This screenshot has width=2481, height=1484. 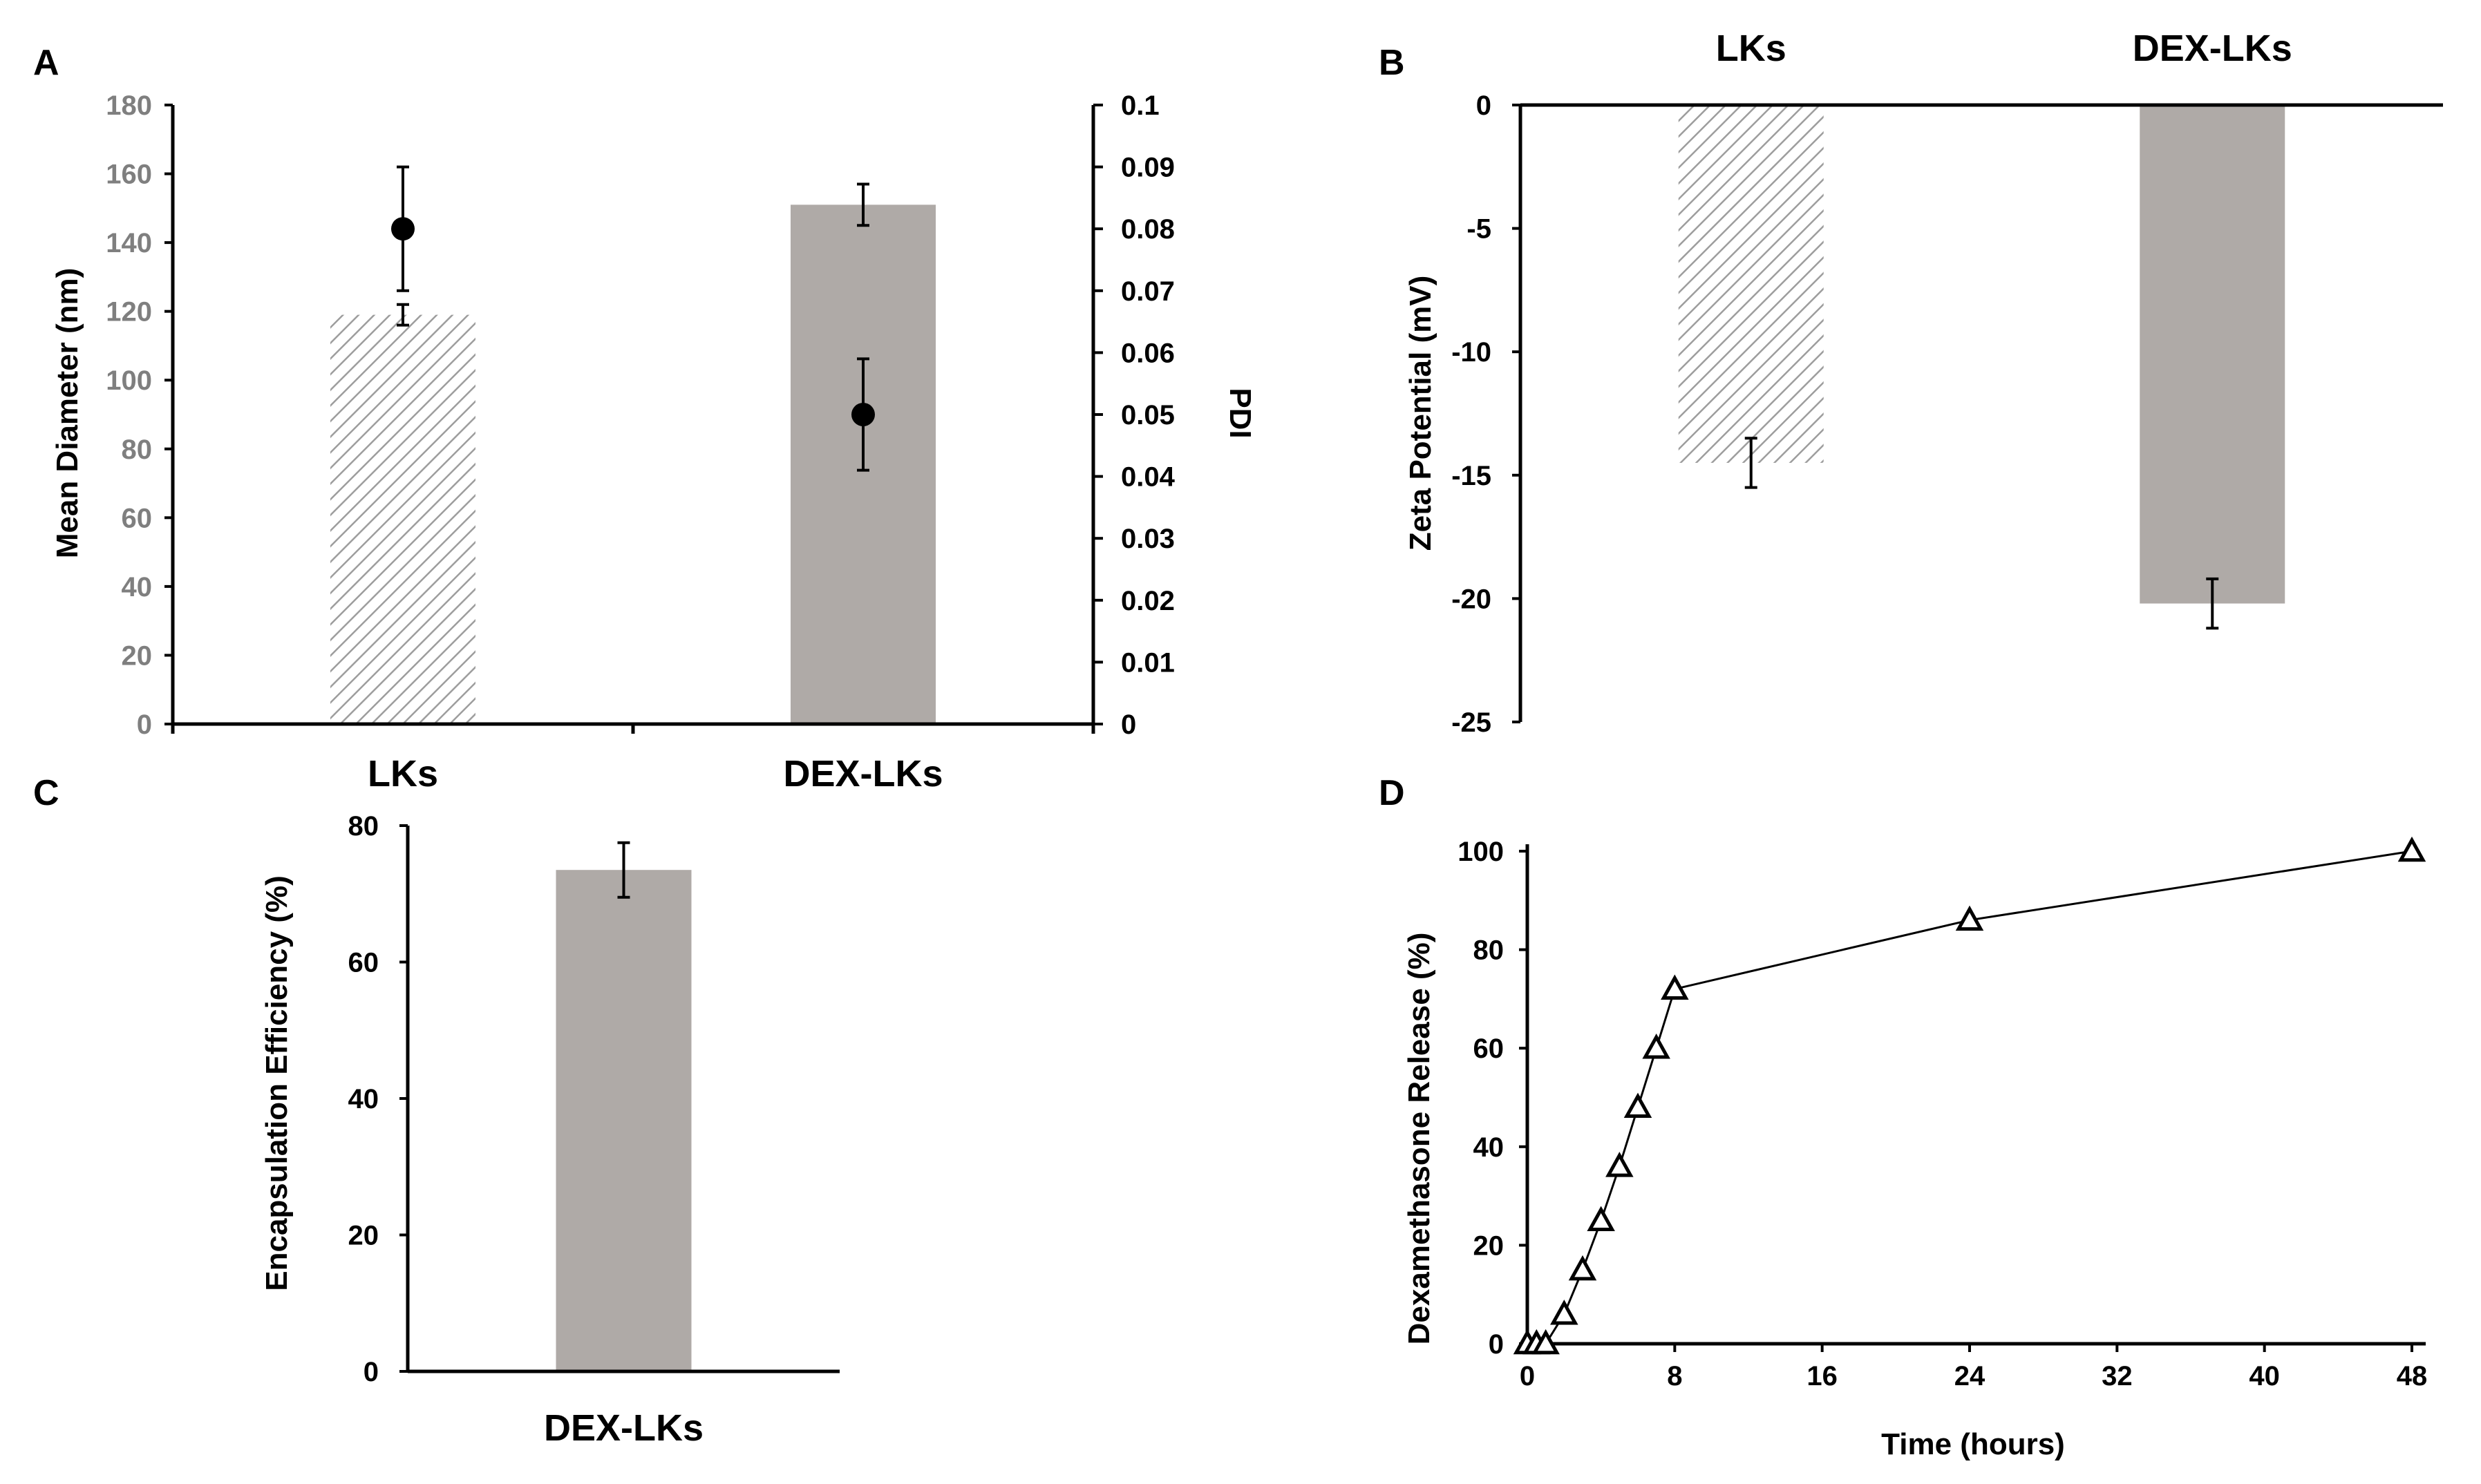 I want to click on y2-tick-label: 0.1, so click(x=1140, y=106).